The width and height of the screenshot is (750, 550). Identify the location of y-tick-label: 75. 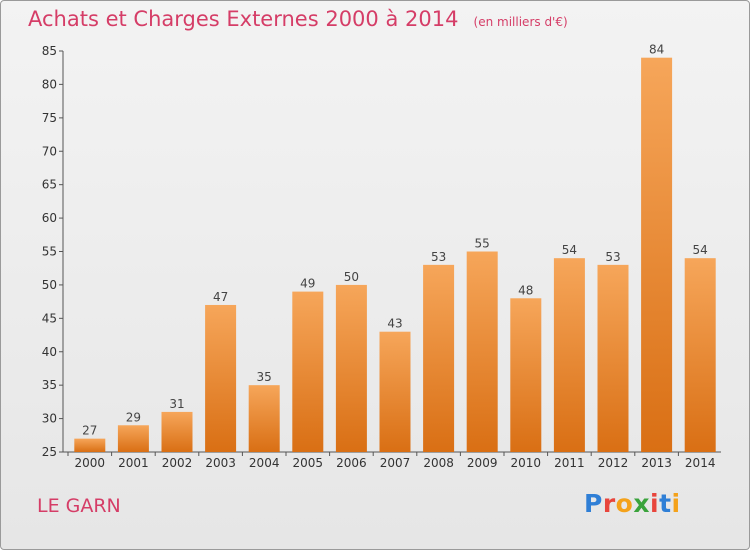
(49, 118).